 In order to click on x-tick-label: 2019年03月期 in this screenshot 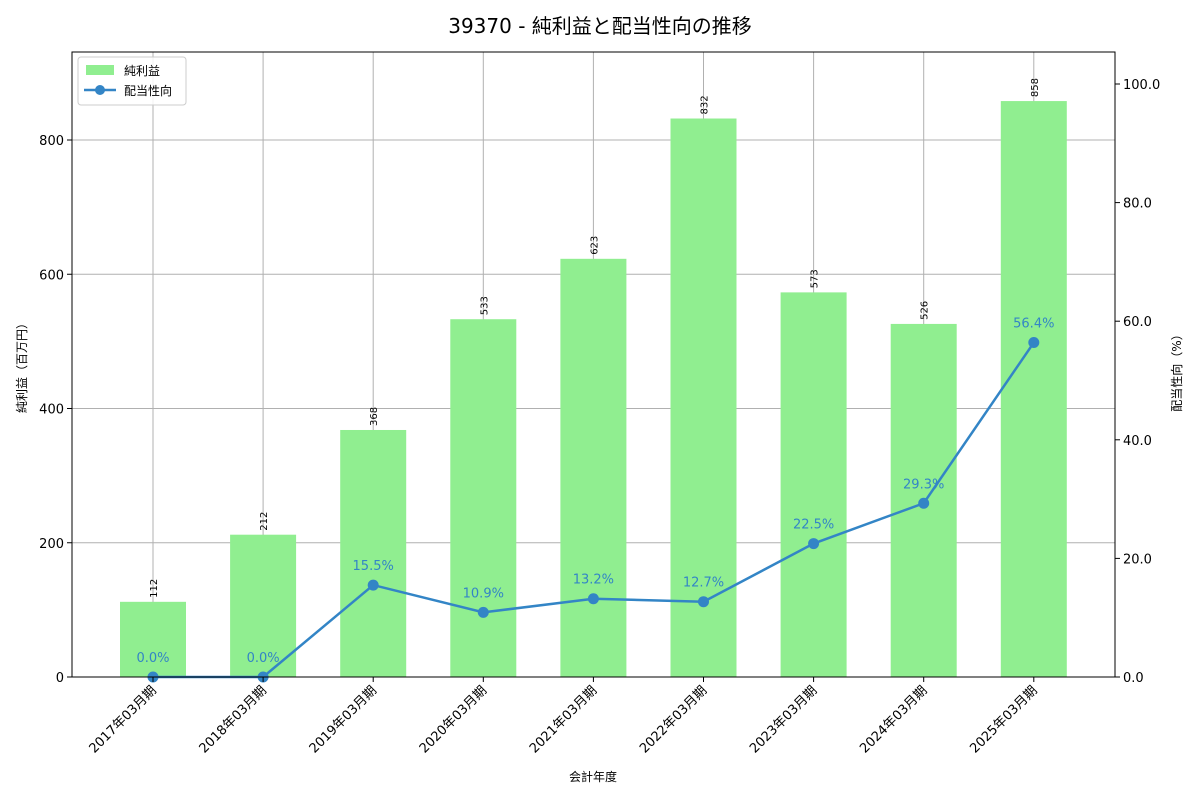, I will do `click(343, 719)`.